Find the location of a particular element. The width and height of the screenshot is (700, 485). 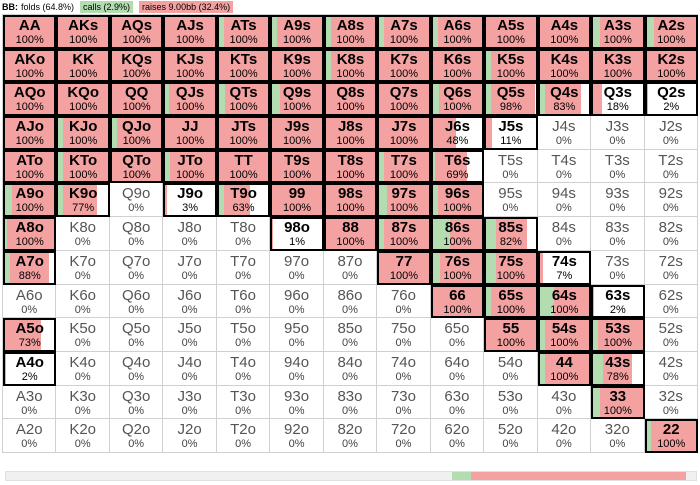

hand-cell: 32s 0% is located at coordinates (671, 402).